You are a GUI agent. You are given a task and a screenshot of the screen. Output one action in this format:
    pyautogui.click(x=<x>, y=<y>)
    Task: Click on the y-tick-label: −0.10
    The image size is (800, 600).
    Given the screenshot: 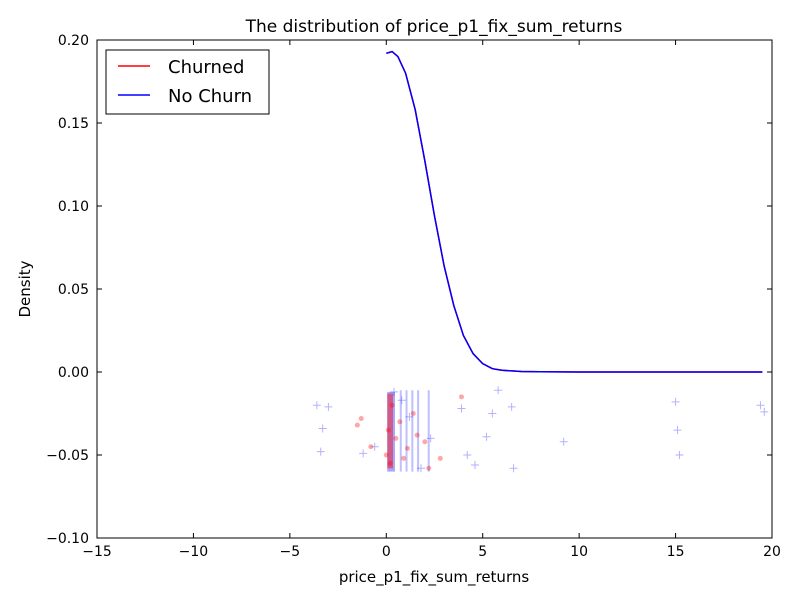 What is the action you would take?
    pyautogui.click(x=67, y=539)
    